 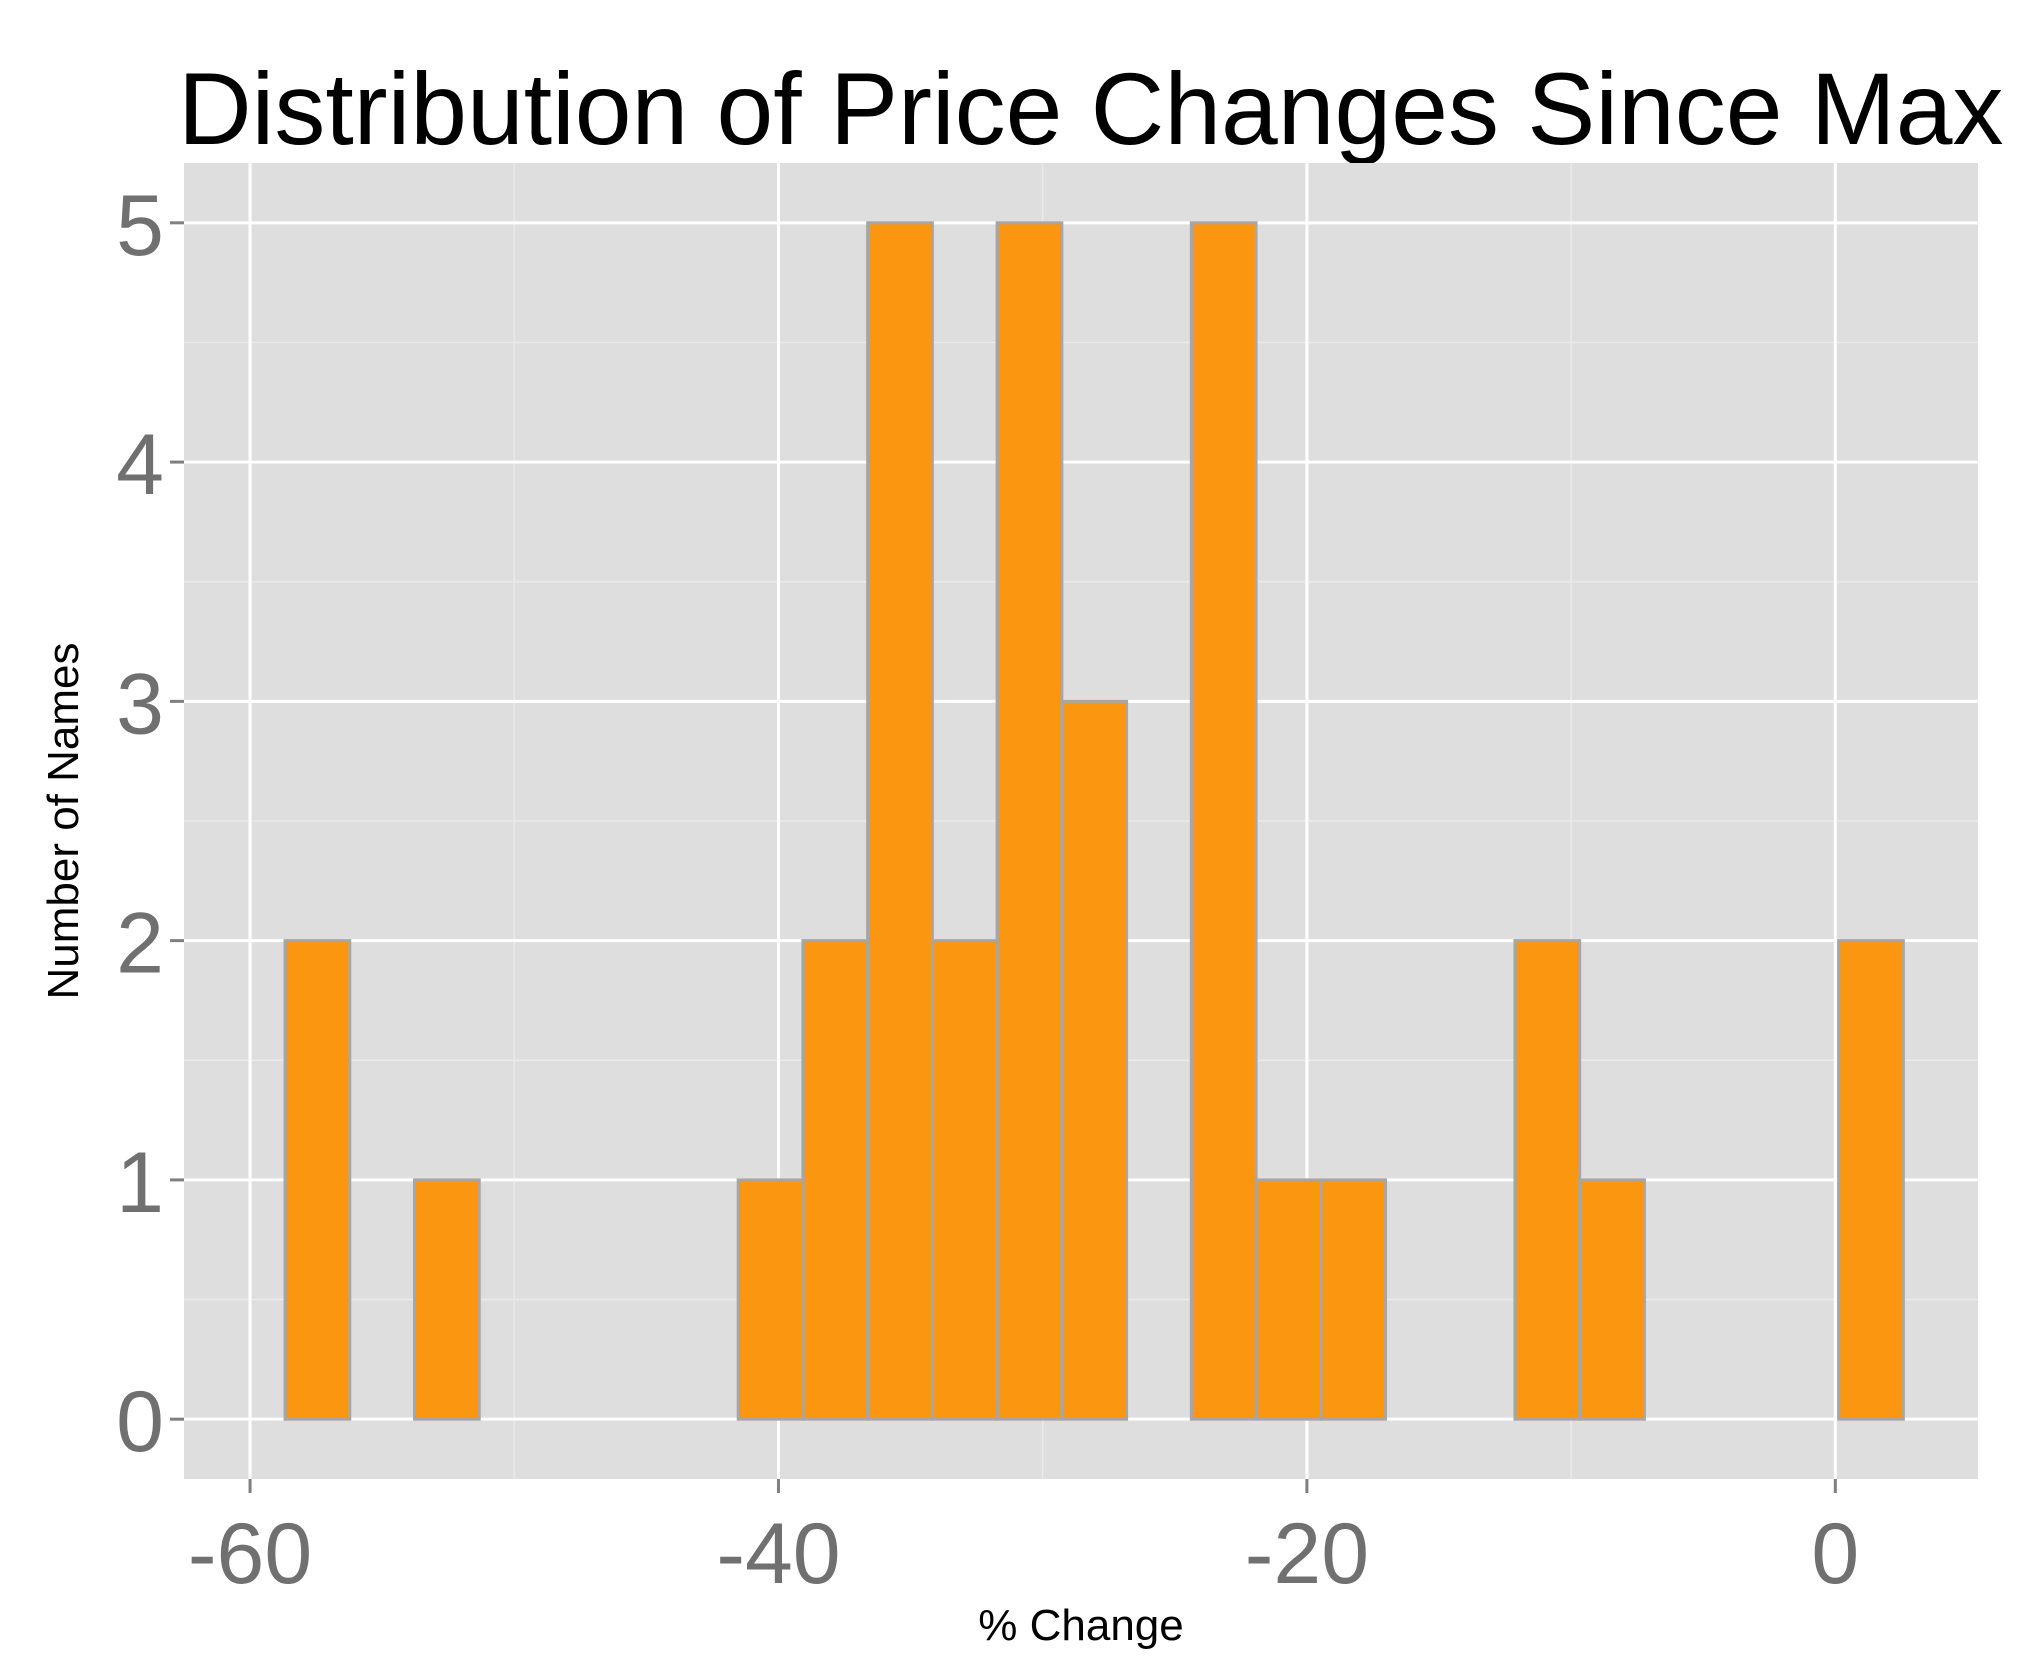 I want to click on y-tick-label: 3, so click(x=140, y=704).